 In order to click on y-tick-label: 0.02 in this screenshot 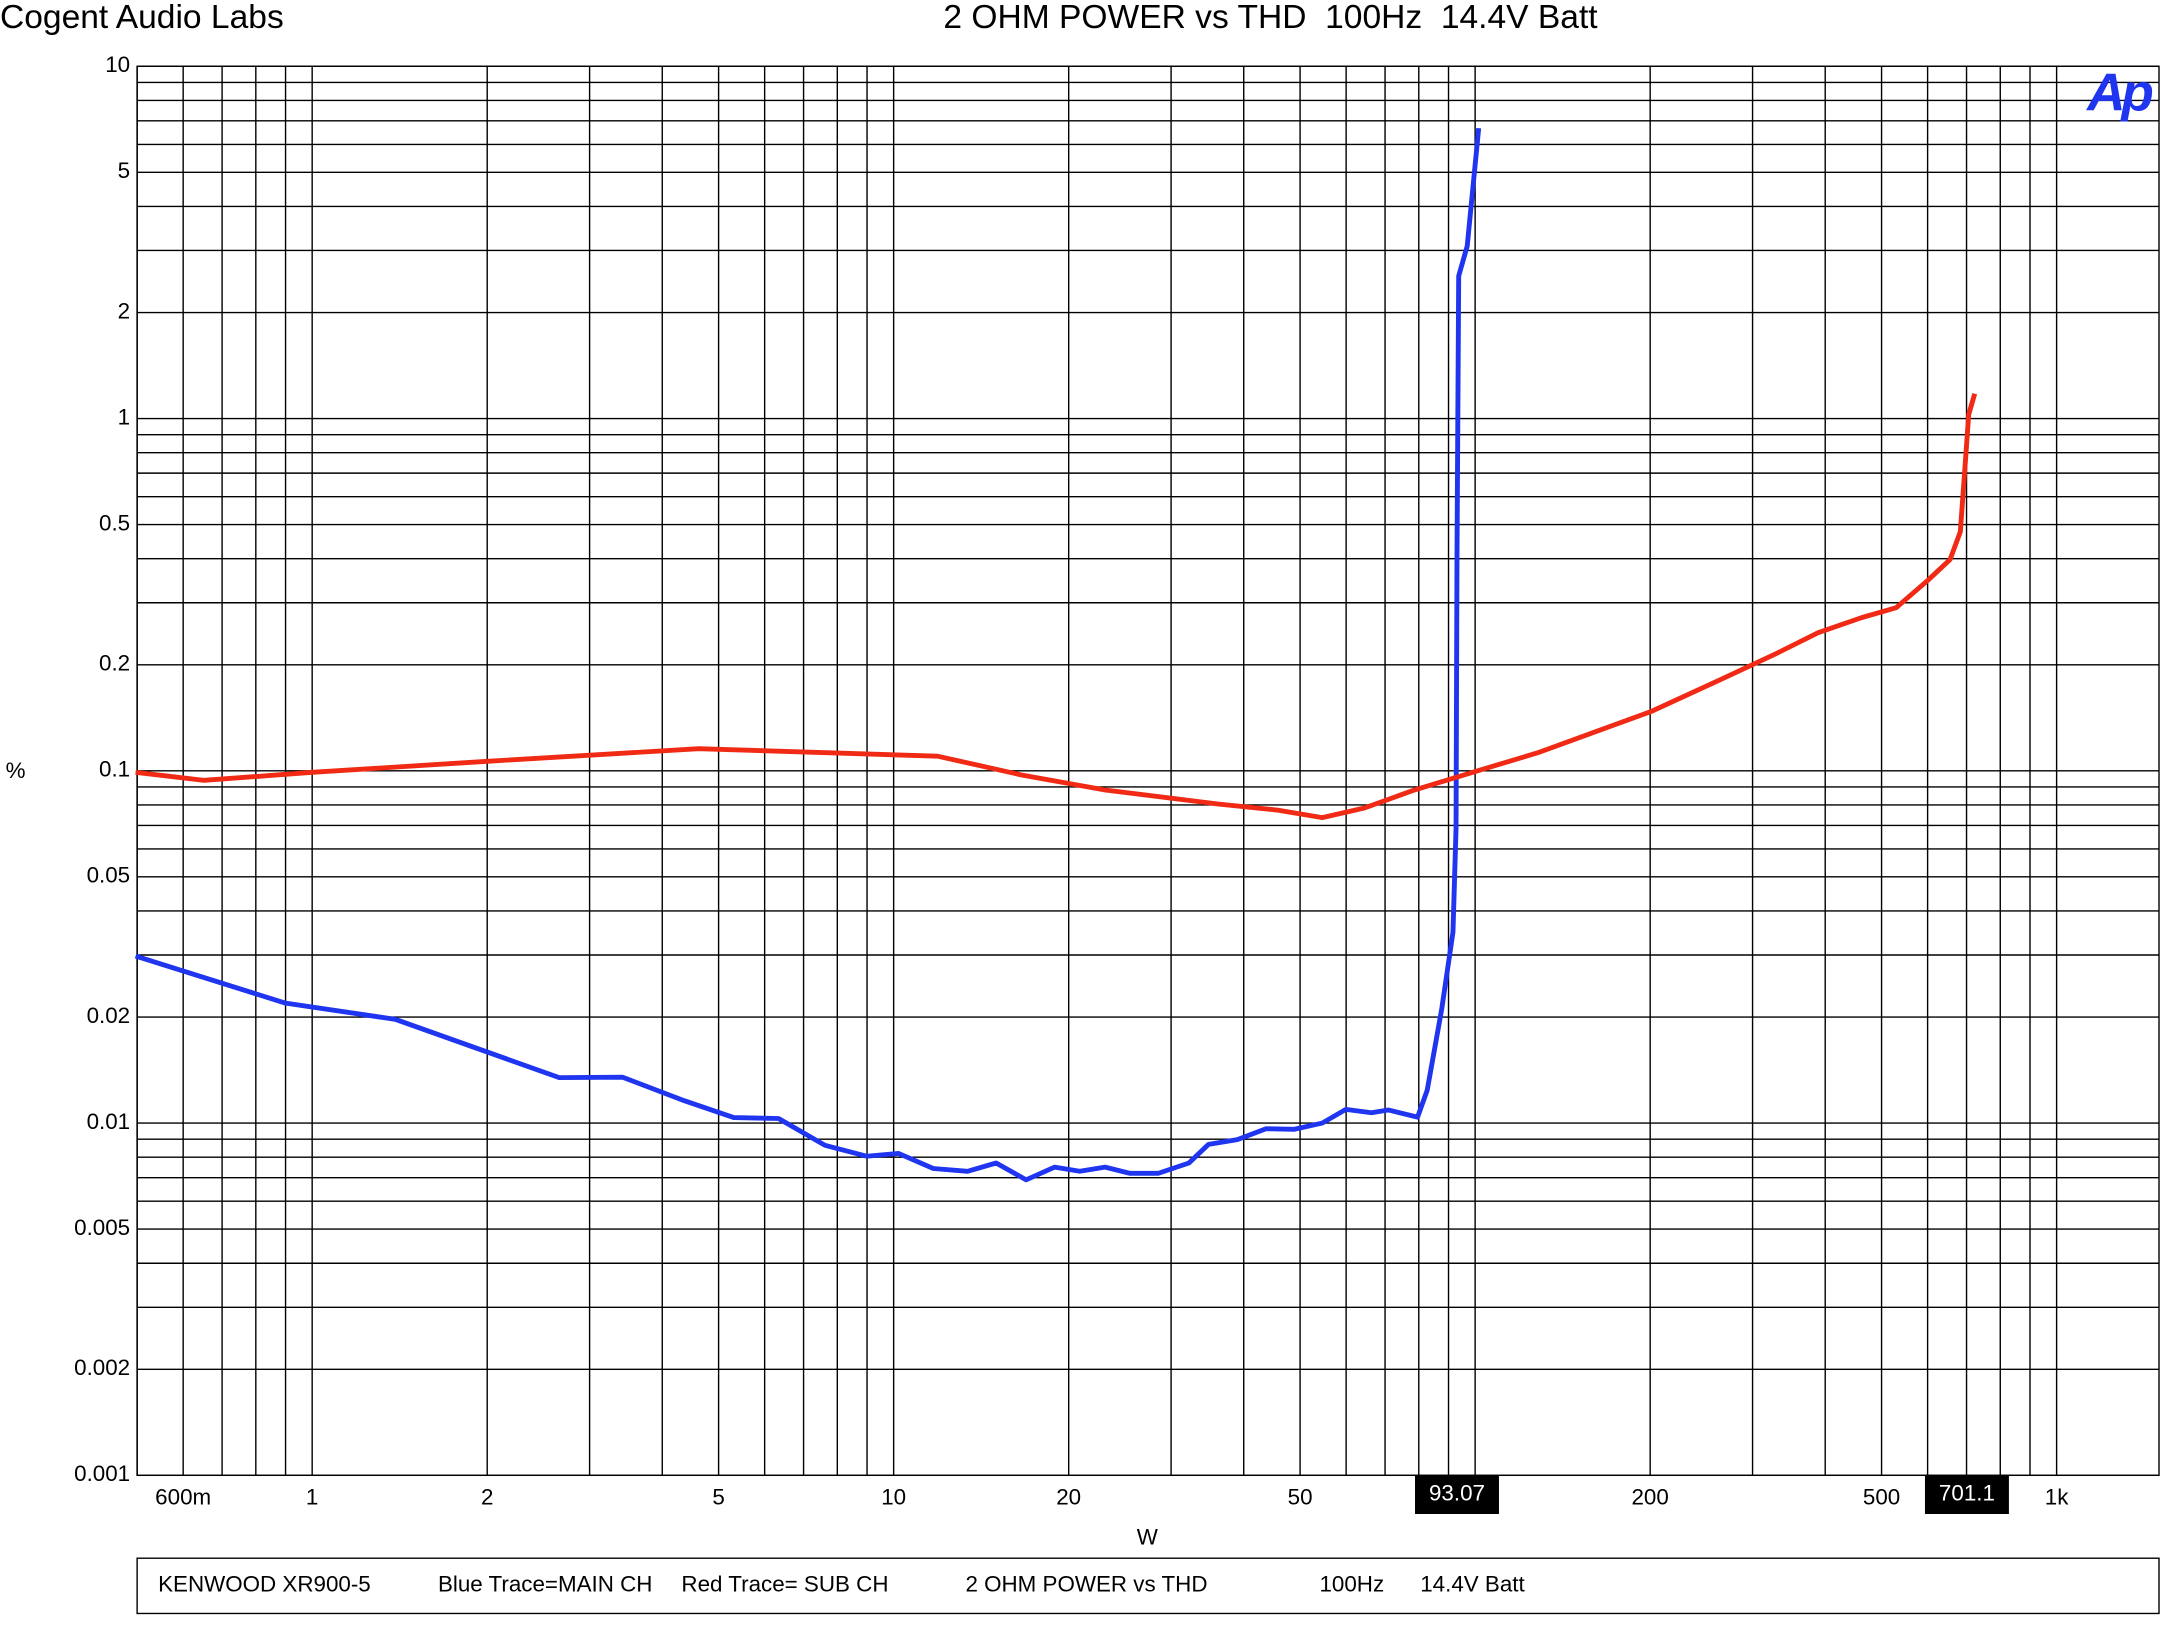, I will do `click(109, 1015)`.